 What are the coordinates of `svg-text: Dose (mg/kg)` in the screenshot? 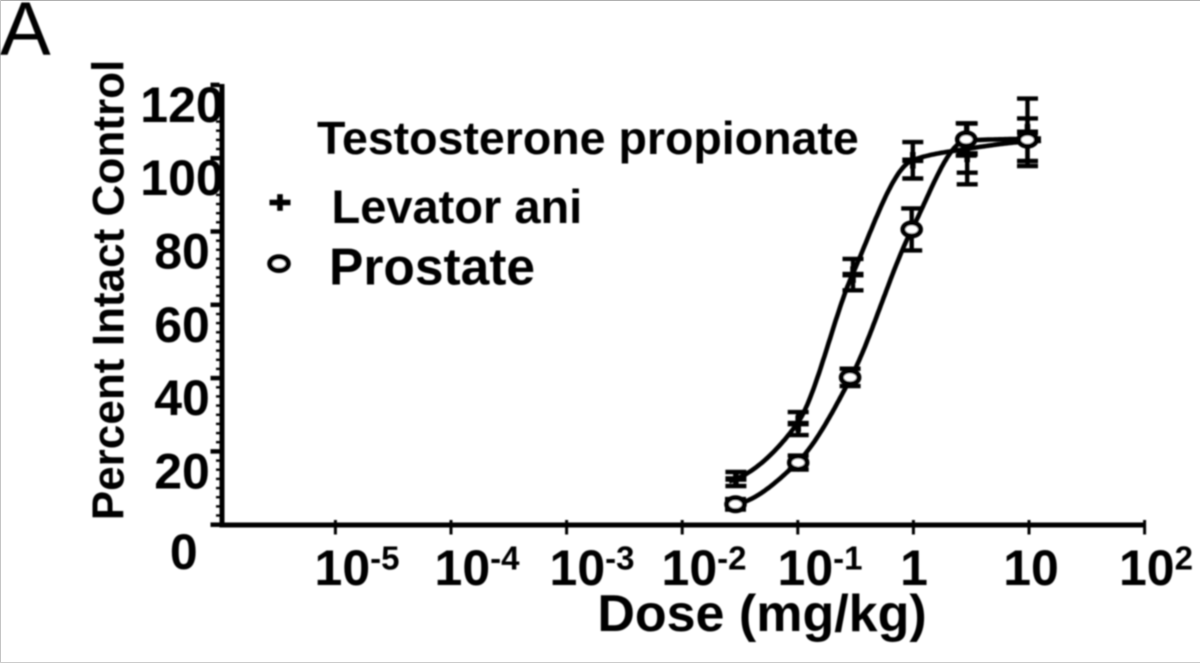 It's located at (761, 614).